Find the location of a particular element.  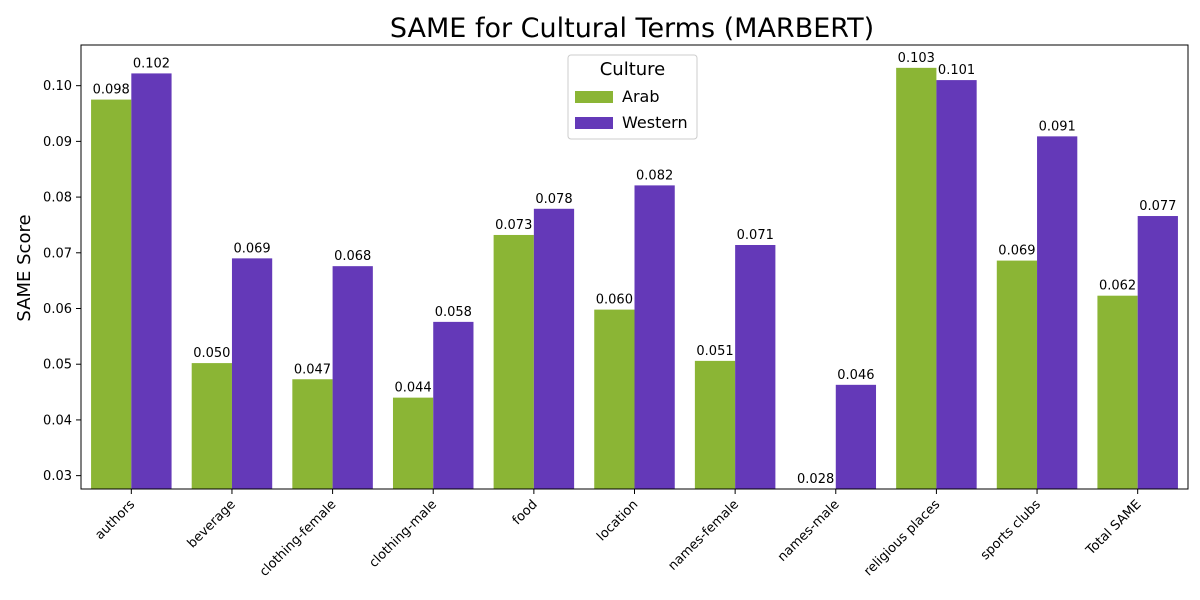

y-tick-label: 0.03 is located at coordinates (57, 476).